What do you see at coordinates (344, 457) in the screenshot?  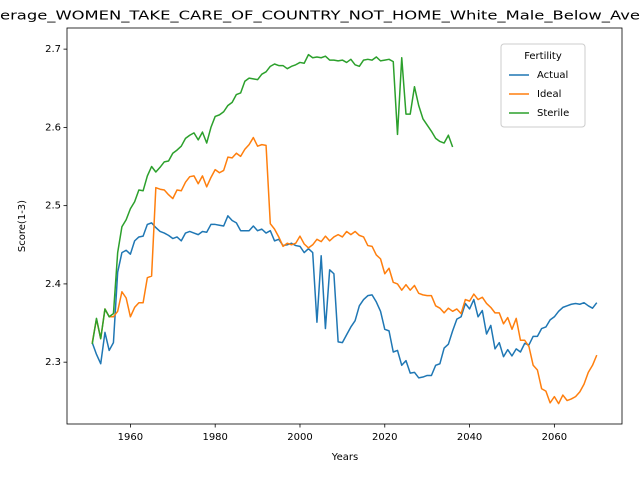 I see `x-axis-label: Years` at bounding box center [344, 457].